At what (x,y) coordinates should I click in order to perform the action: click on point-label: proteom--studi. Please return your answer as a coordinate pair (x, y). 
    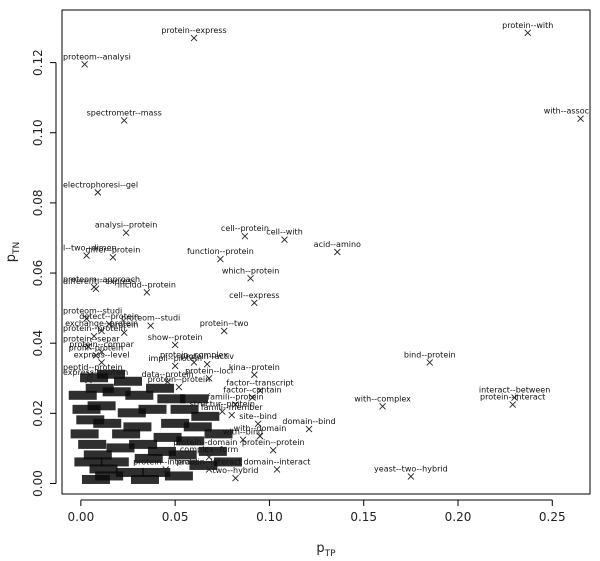
    Looking at the image, I should click on (92, 311).